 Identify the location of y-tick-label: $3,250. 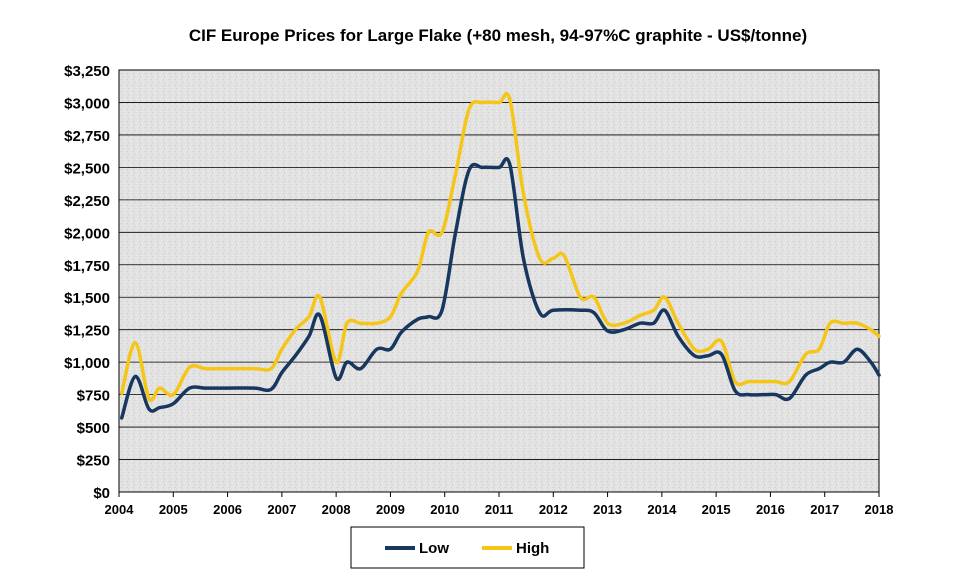
(87, 71).